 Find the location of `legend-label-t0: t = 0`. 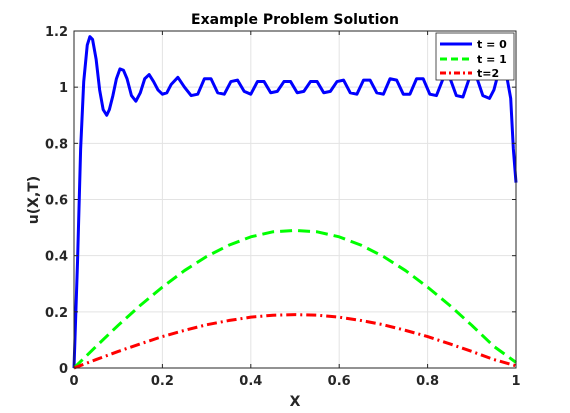

legend-label-t0: t = 0 is located at coordinates (492, 44).